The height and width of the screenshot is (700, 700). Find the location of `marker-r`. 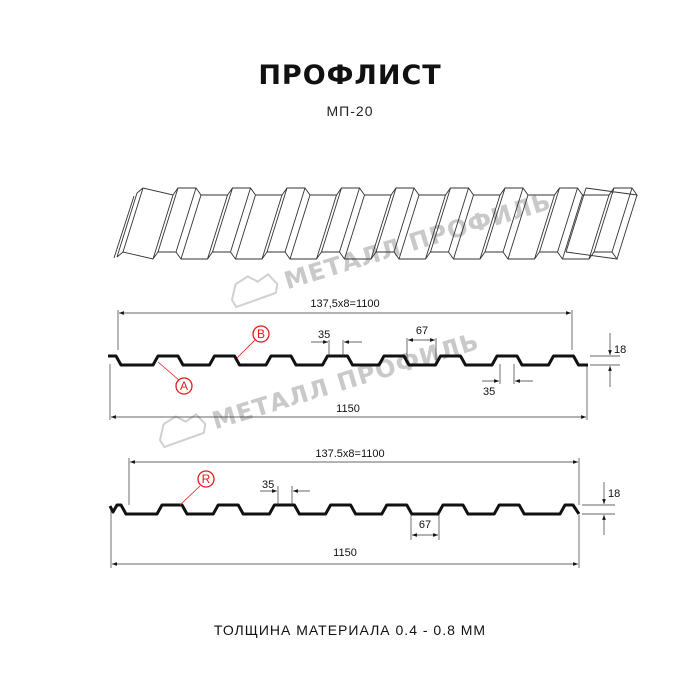

marker-r is located at coordinates (206, 479).